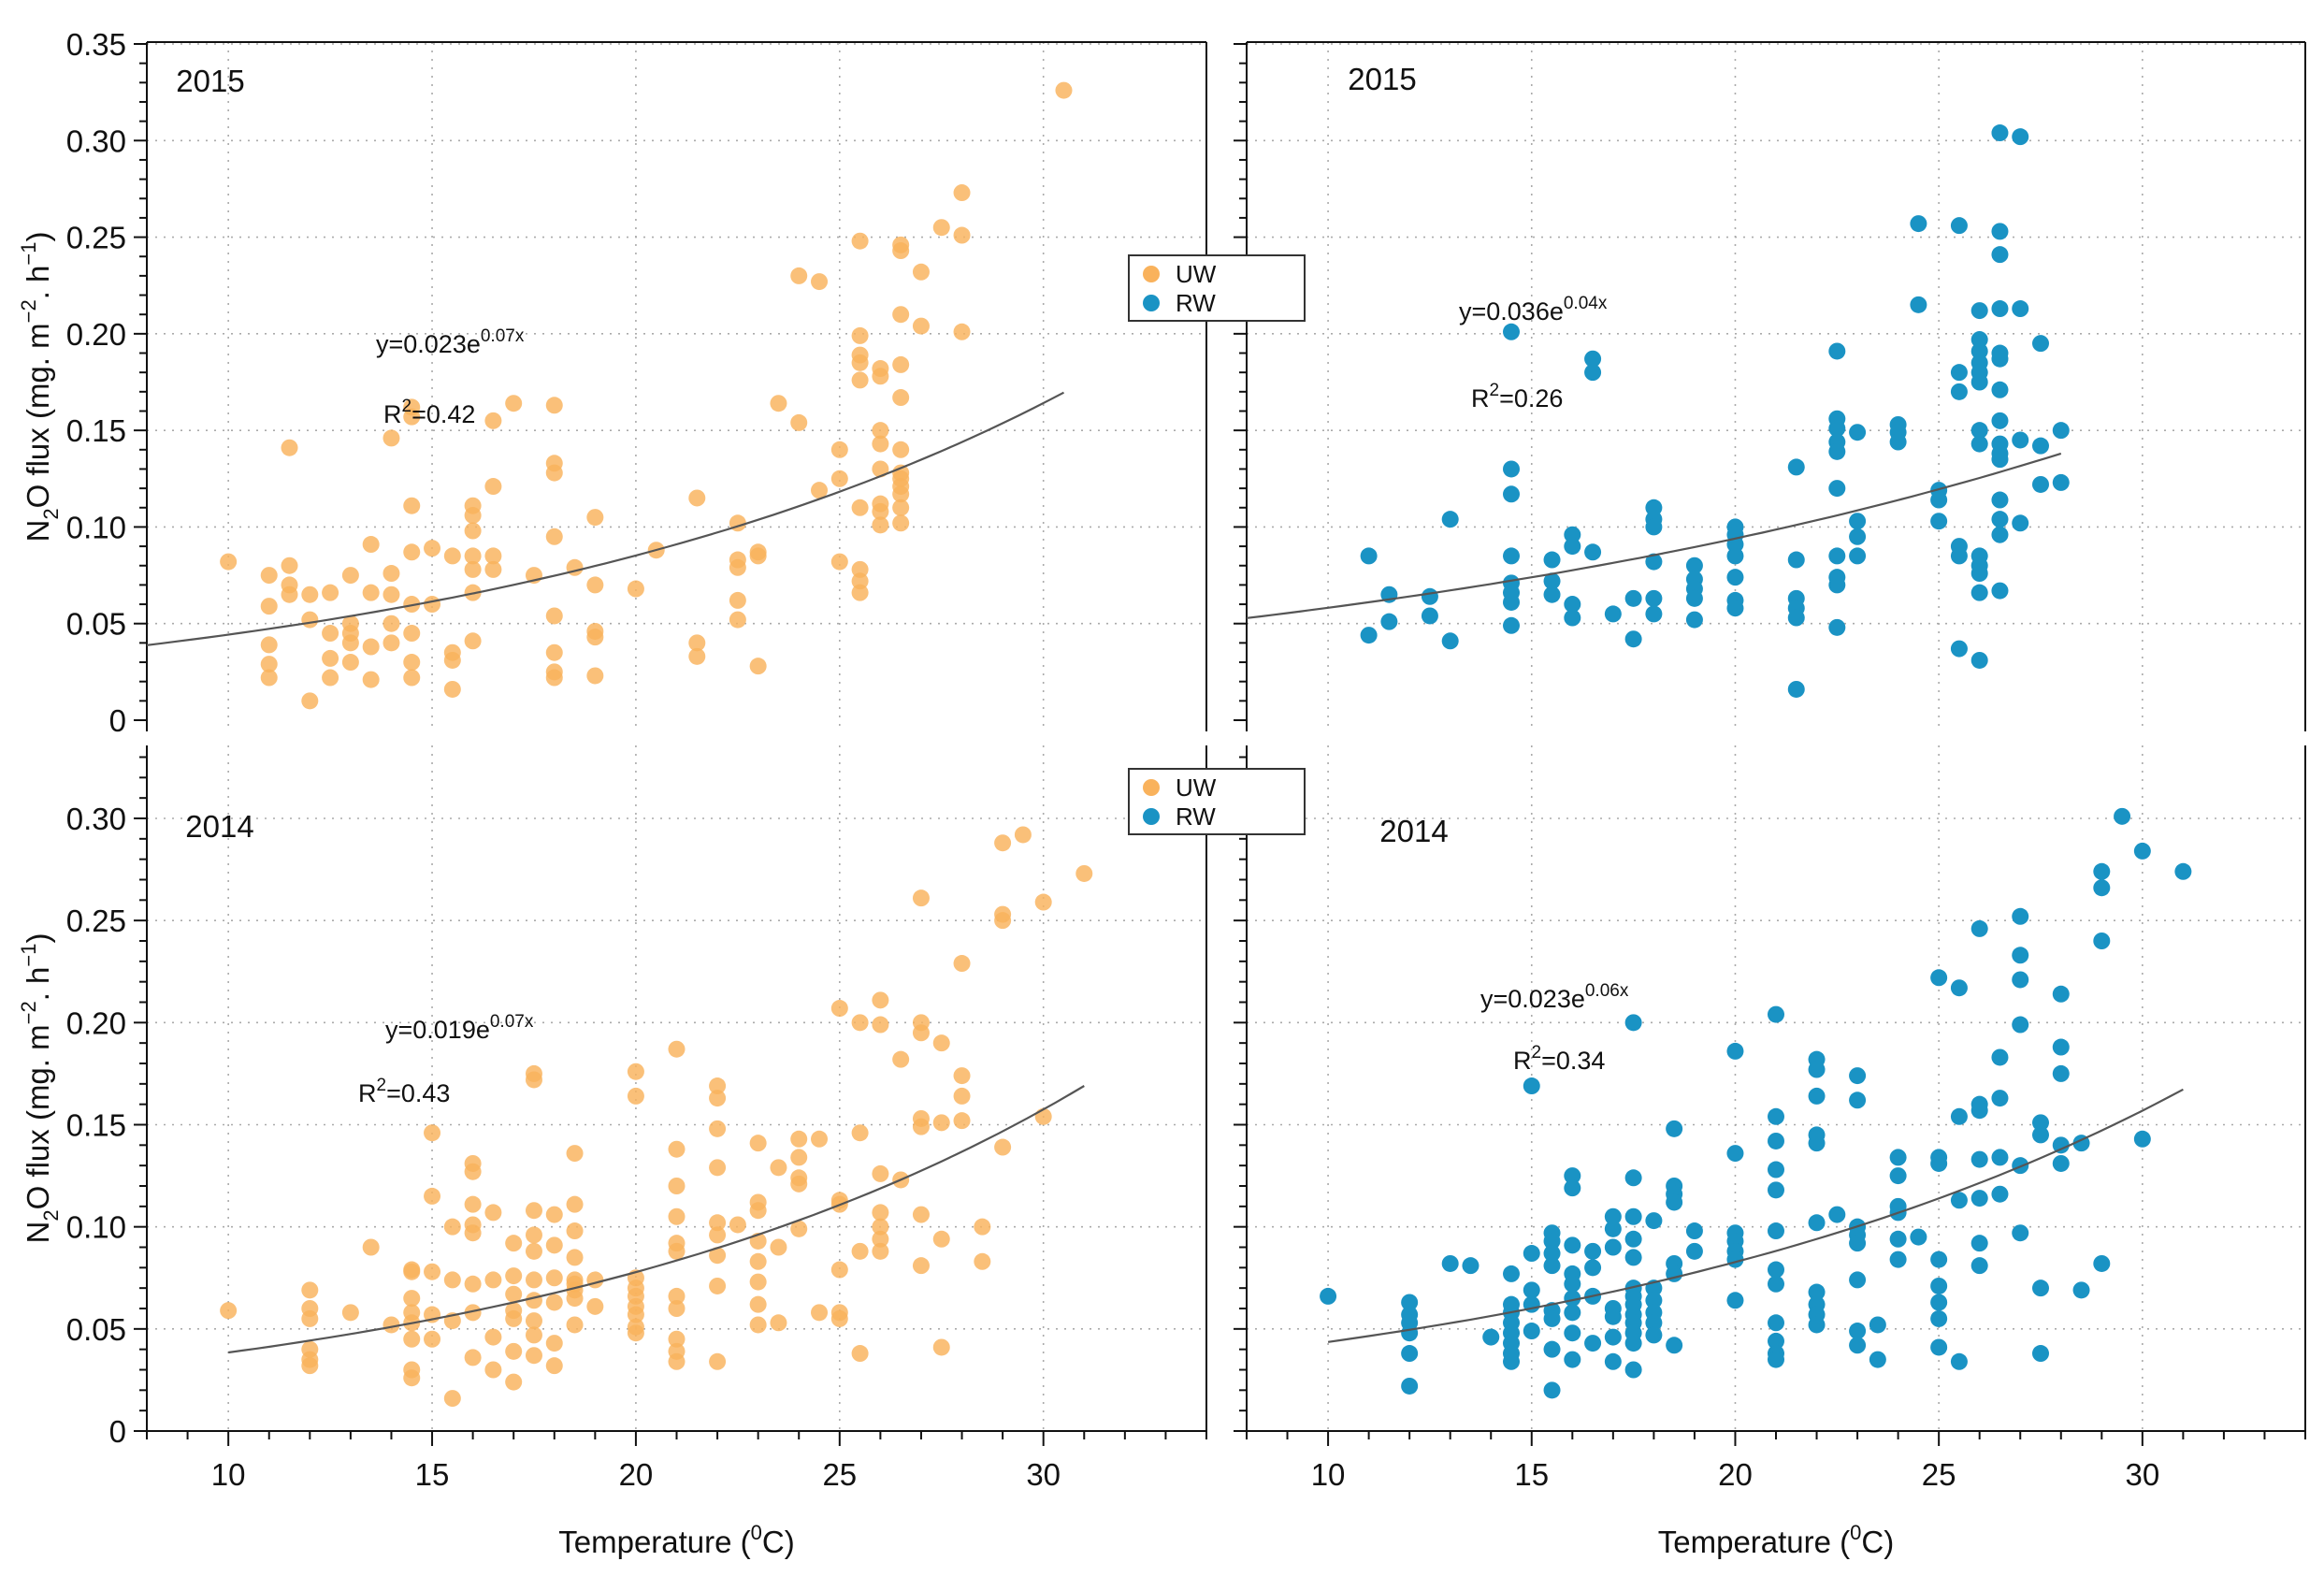  I want to click on x-tick-label: 15, so click(1531, 1474).